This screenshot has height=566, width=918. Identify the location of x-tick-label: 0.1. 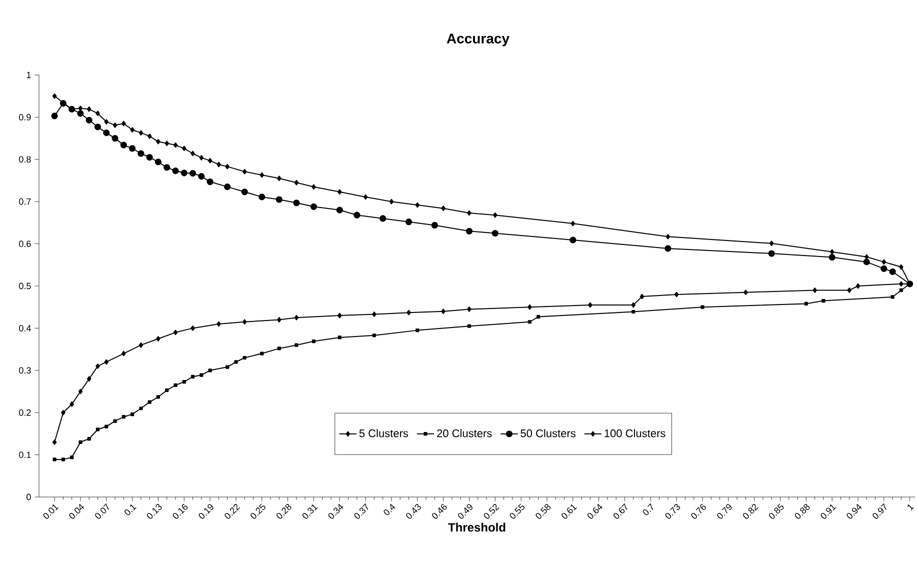
(130, 510).